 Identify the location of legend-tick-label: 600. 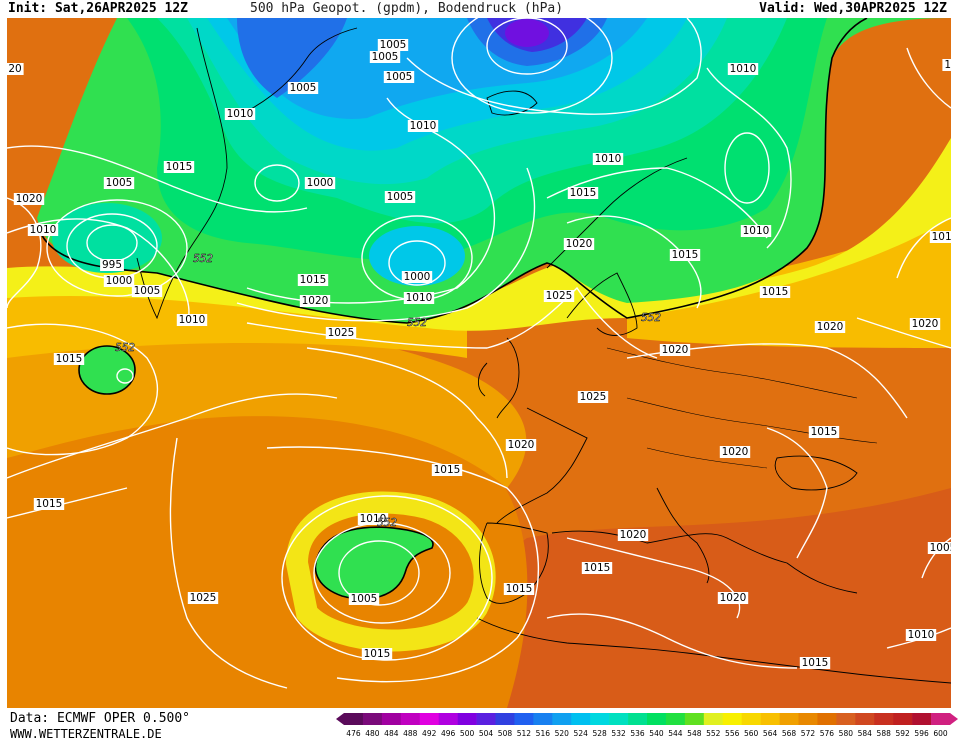
(940, 733).